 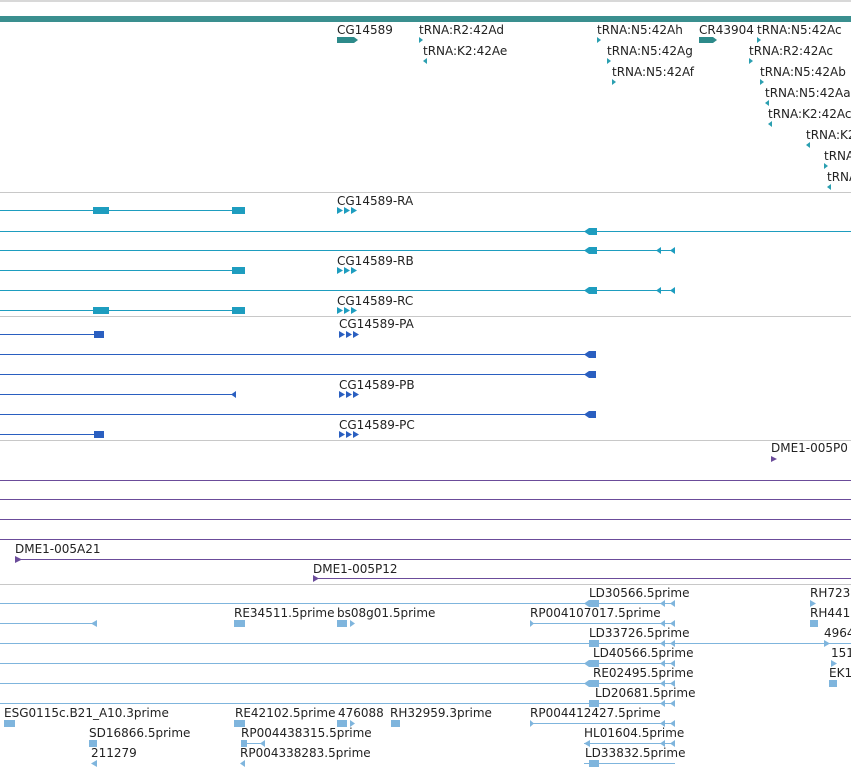 What do you see at coordinates (347, 40) in the screenshot?
I see `gene-glyph-cg14589` at bounding box center [347, 40].